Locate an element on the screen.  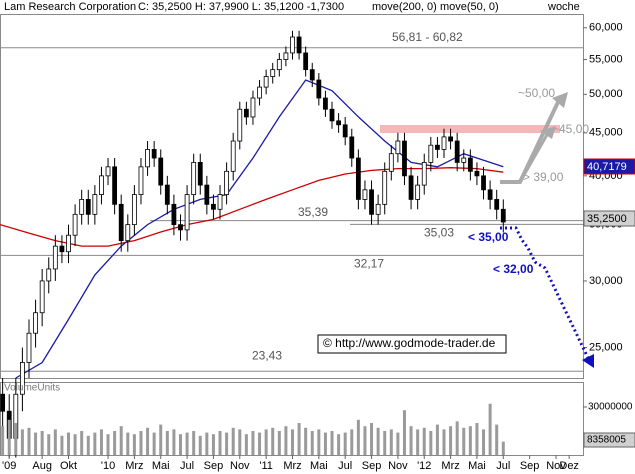
x-tick-label: Sep is located at coordinates (530, 466).